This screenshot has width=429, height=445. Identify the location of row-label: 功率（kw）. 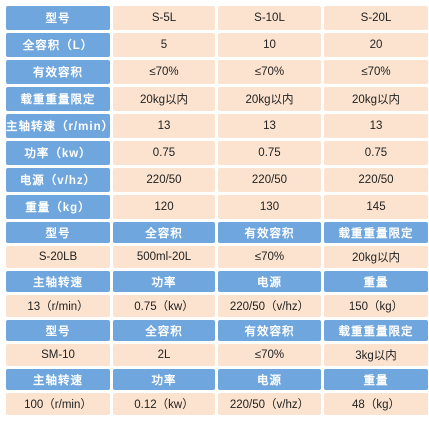
(58, 153).